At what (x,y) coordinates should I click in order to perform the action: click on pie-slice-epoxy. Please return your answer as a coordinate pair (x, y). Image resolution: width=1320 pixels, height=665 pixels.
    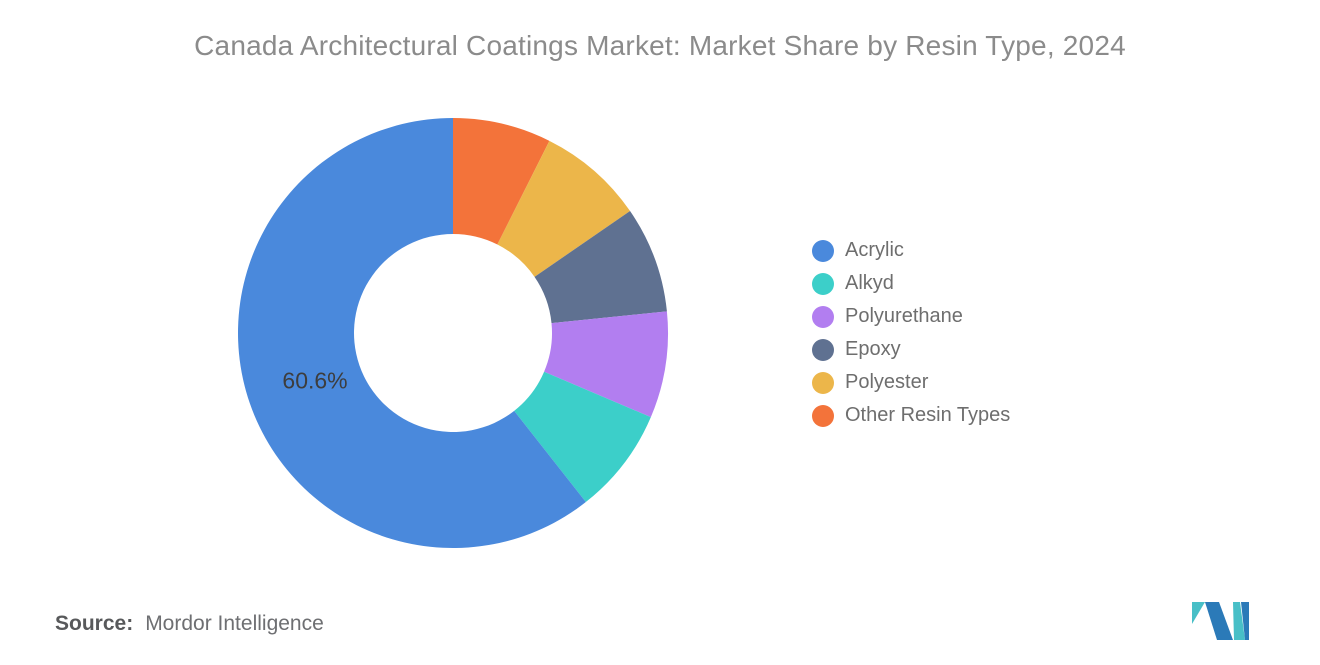
    Looking at the image, I should click on (600, 267).